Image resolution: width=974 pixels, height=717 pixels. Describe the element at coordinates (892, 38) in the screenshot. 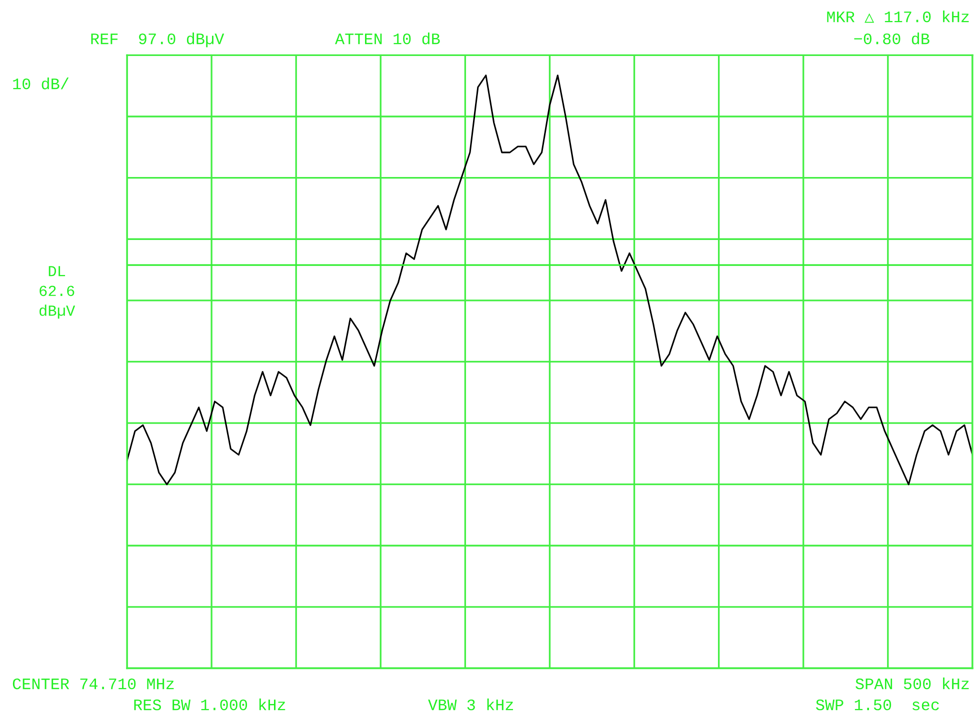

I see `text: −0.80 dB` at that location.